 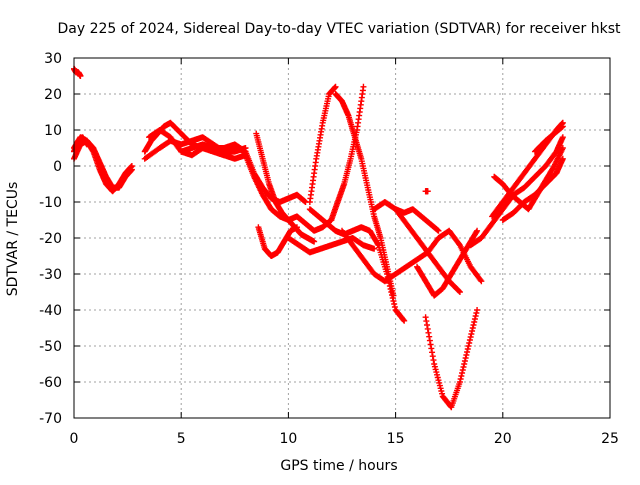 What do you see at coordinates (57, 167) in the screenshot?
I see `y-tick-label: 0` at bounding box center [57, 167].